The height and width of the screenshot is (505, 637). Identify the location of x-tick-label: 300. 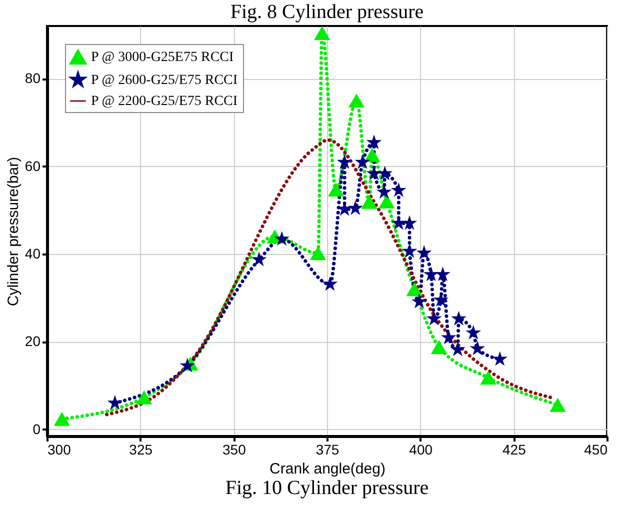
(60, 450).